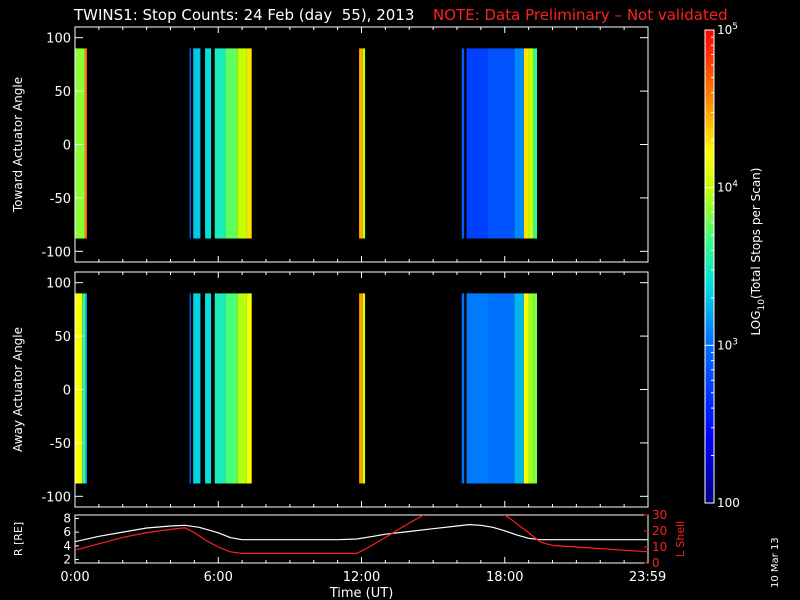  I want to click on r-tick-label: 4, so click(67, 546).